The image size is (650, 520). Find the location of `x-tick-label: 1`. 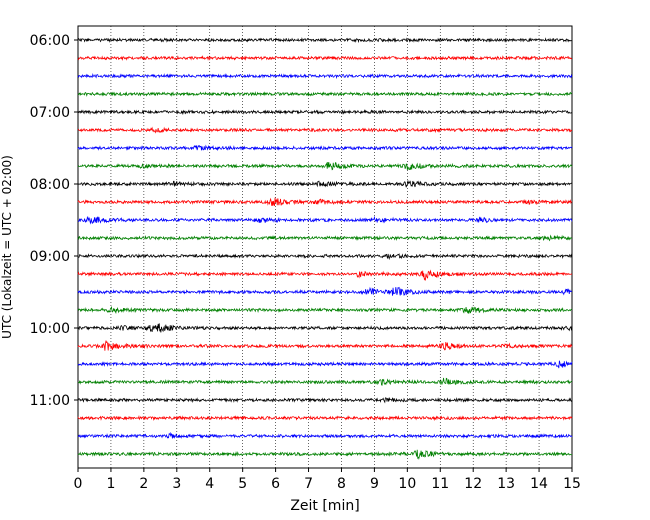

x-tick-label: 1 is located at coordinates (110, 484).